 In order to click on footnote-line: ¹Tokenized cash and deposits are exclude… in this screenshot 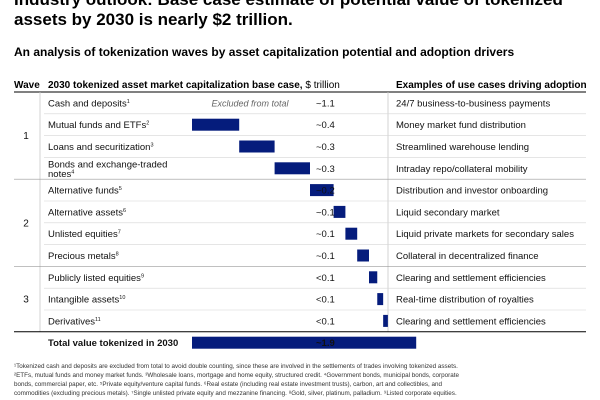, I will do `click(236, 366)`.